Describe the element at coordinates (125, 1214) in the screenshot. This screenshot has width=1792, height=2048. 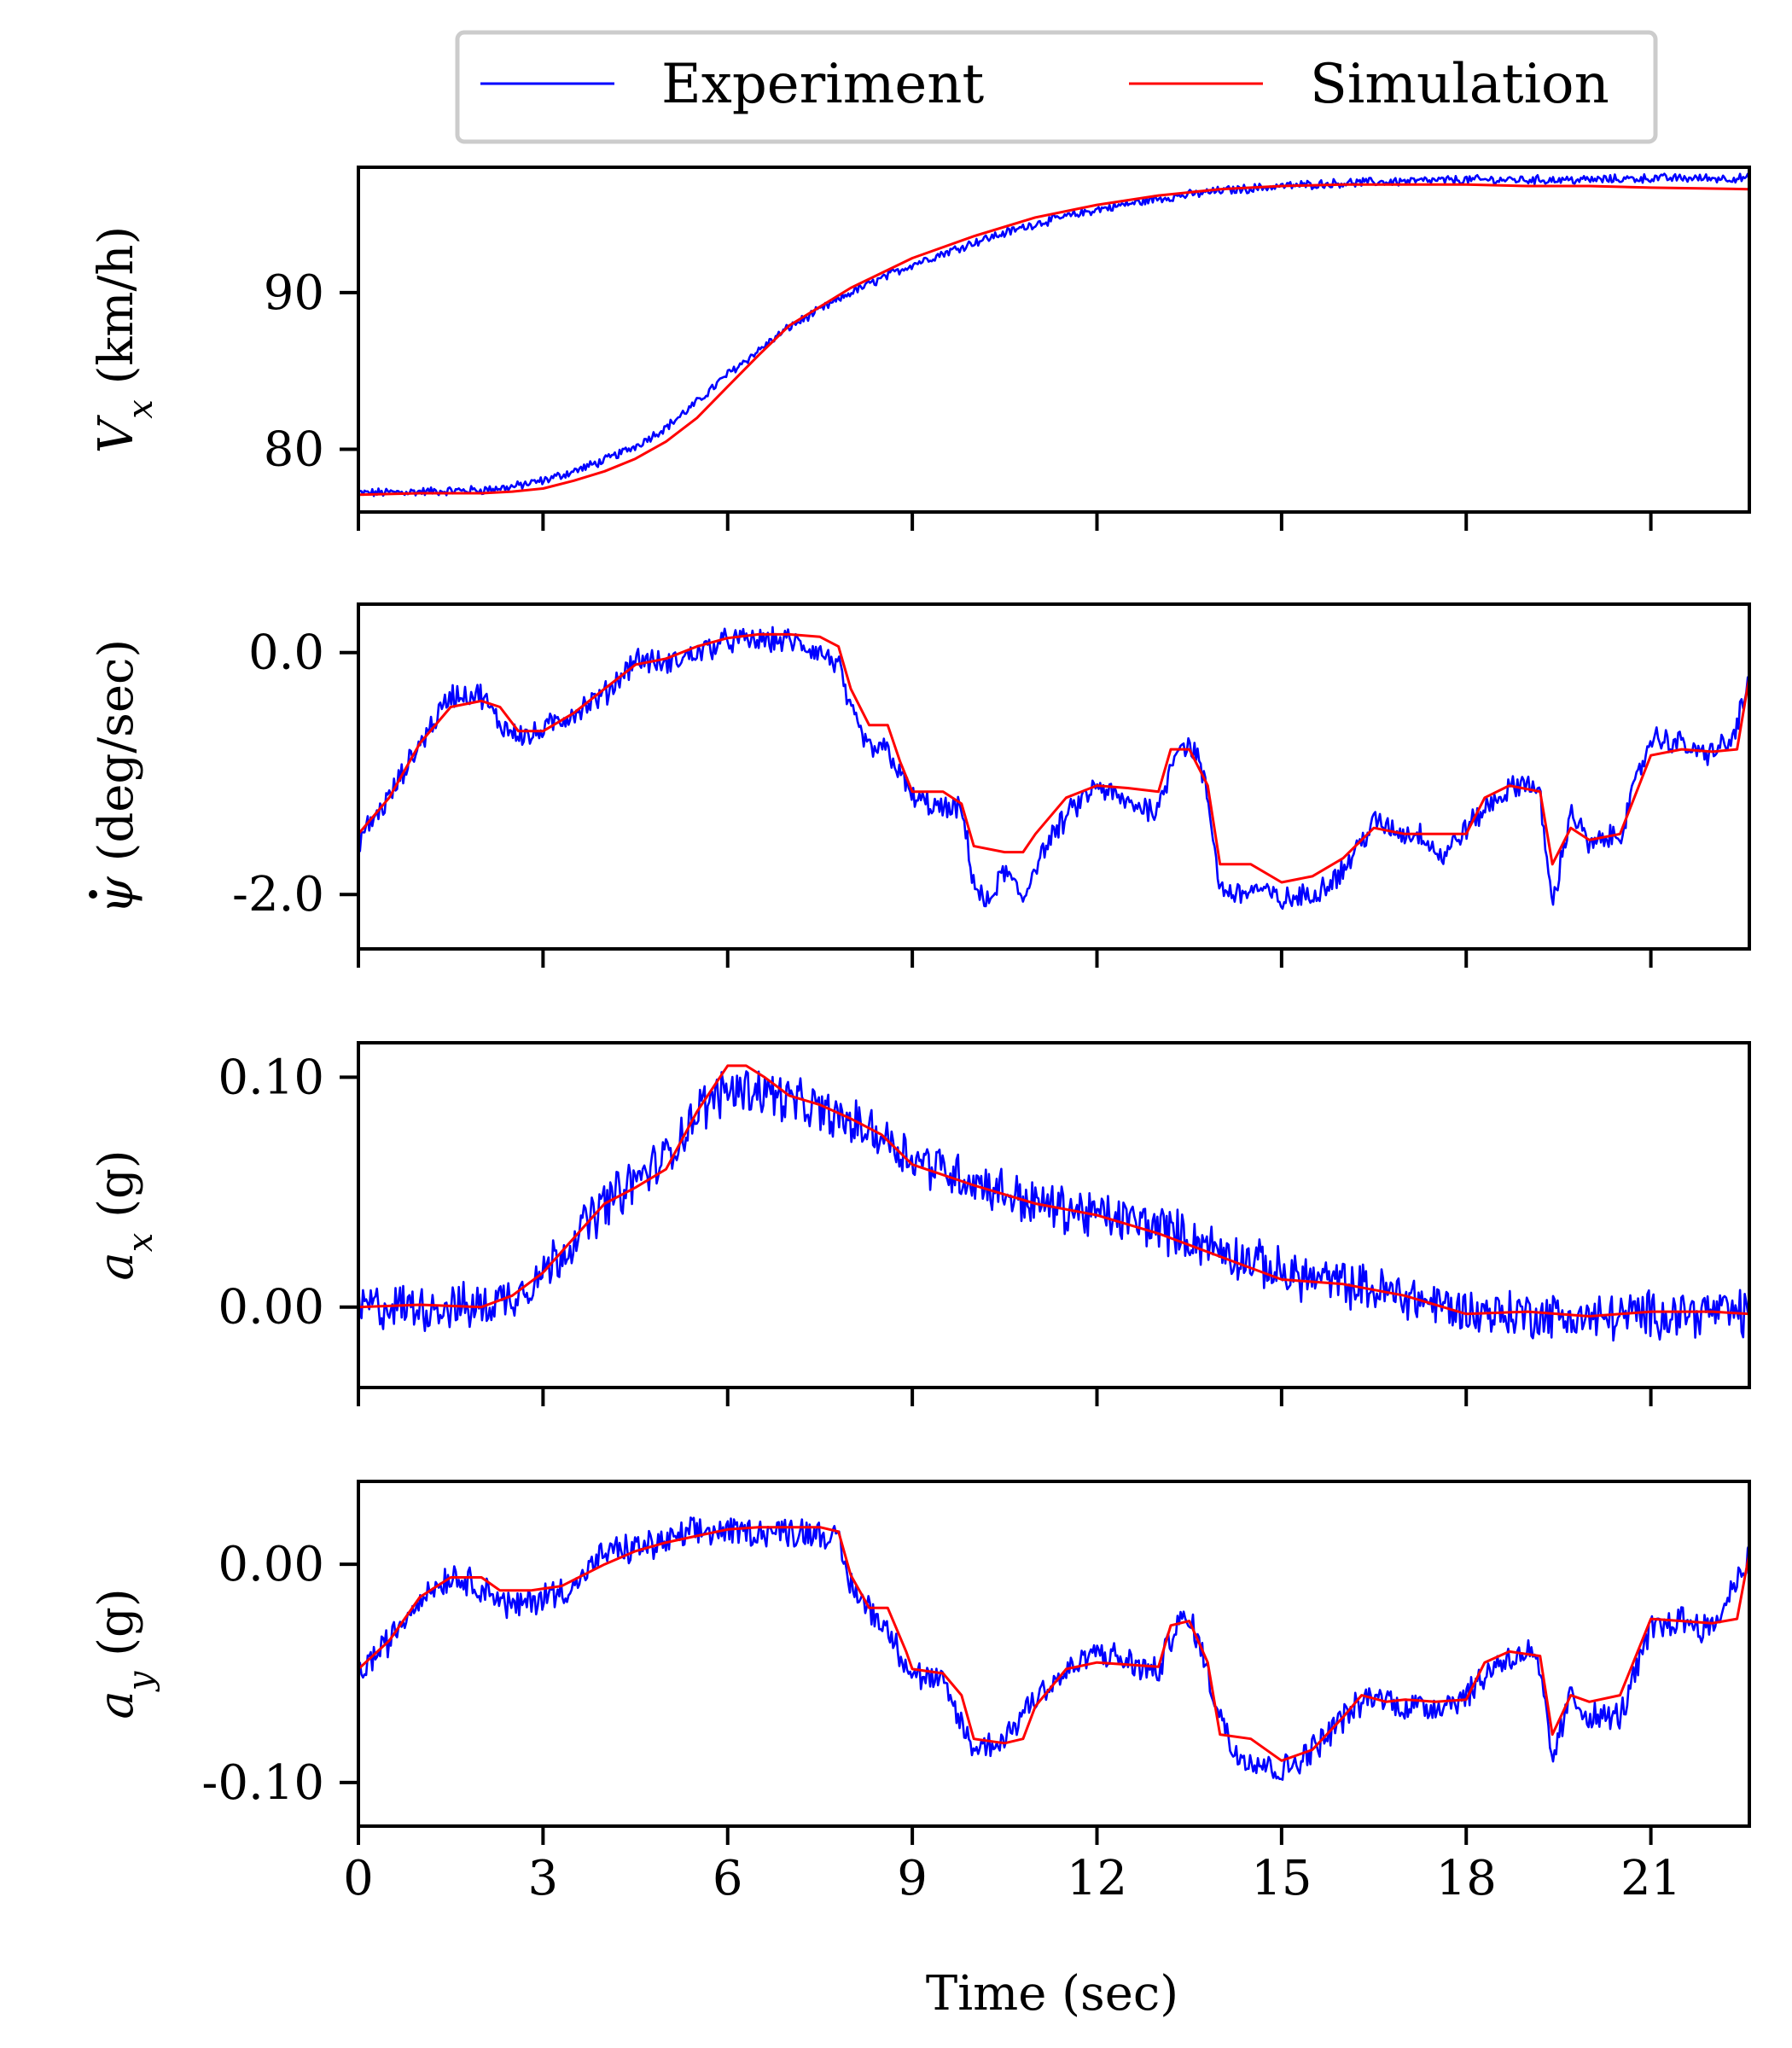
I see `y-axis-label: ax (g)` at that location.